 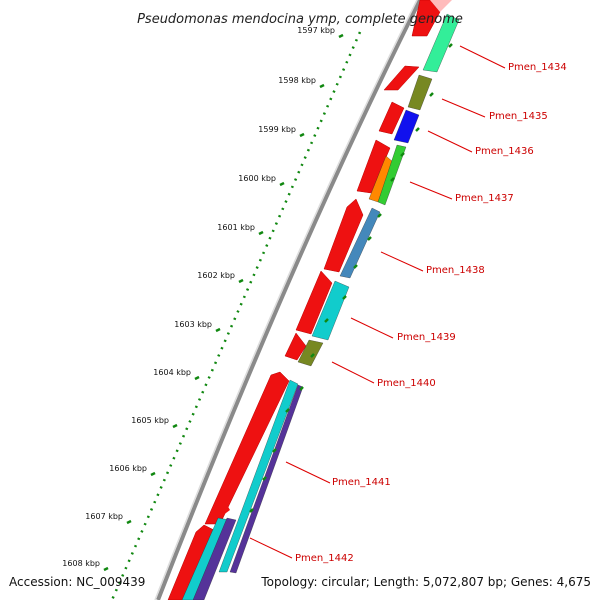 What do you see at coordinates (77, 582) in the screenshot?
I see `accession-text: Accession: NC_009439` at bounding box center [77, 582].